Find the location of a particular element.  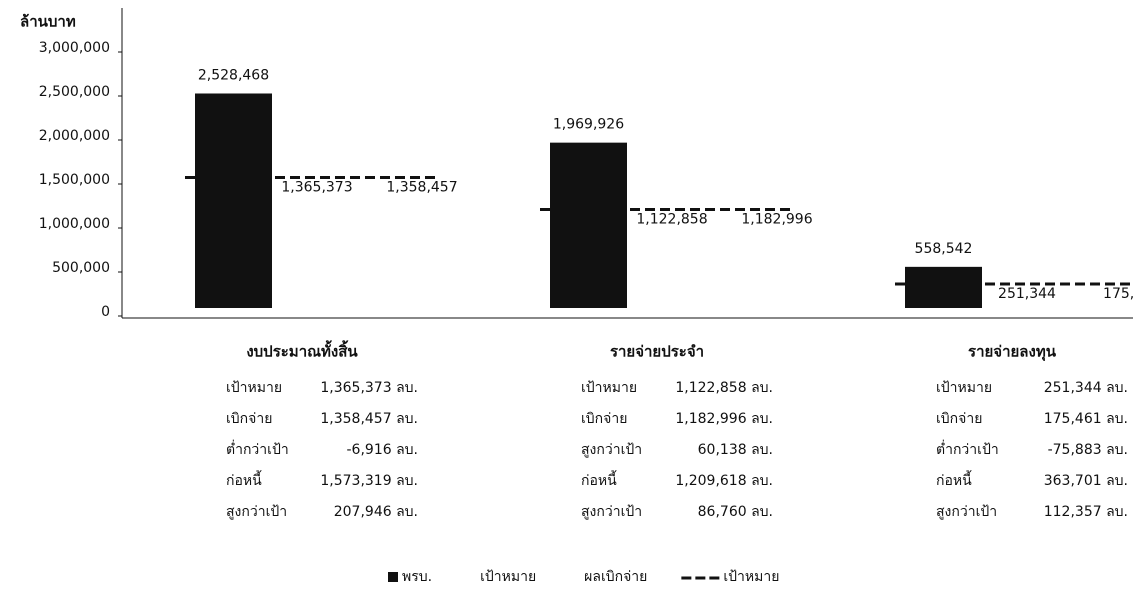

value-label: 1,969,926 is located at coordinates (588, 125).